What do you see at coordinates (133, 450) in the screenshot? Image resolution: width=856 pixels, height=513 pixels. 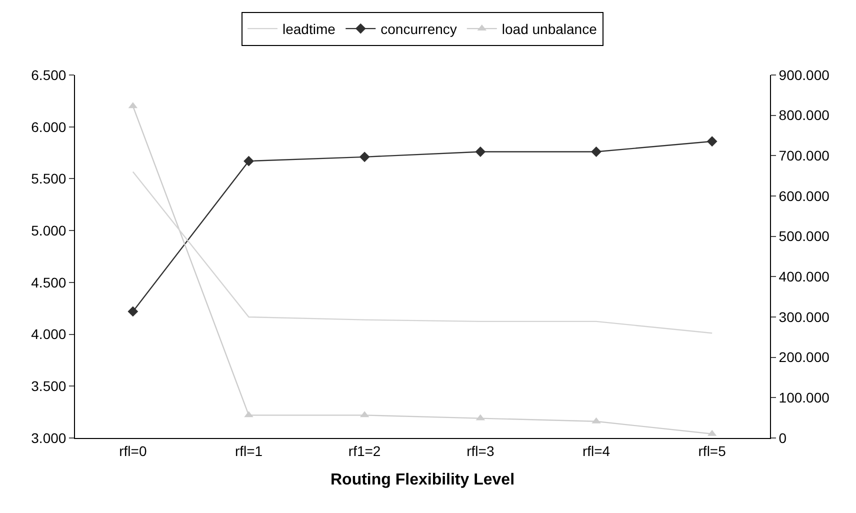 I see `x-tick-label: rfl=0` at bounding box center [133, 450].